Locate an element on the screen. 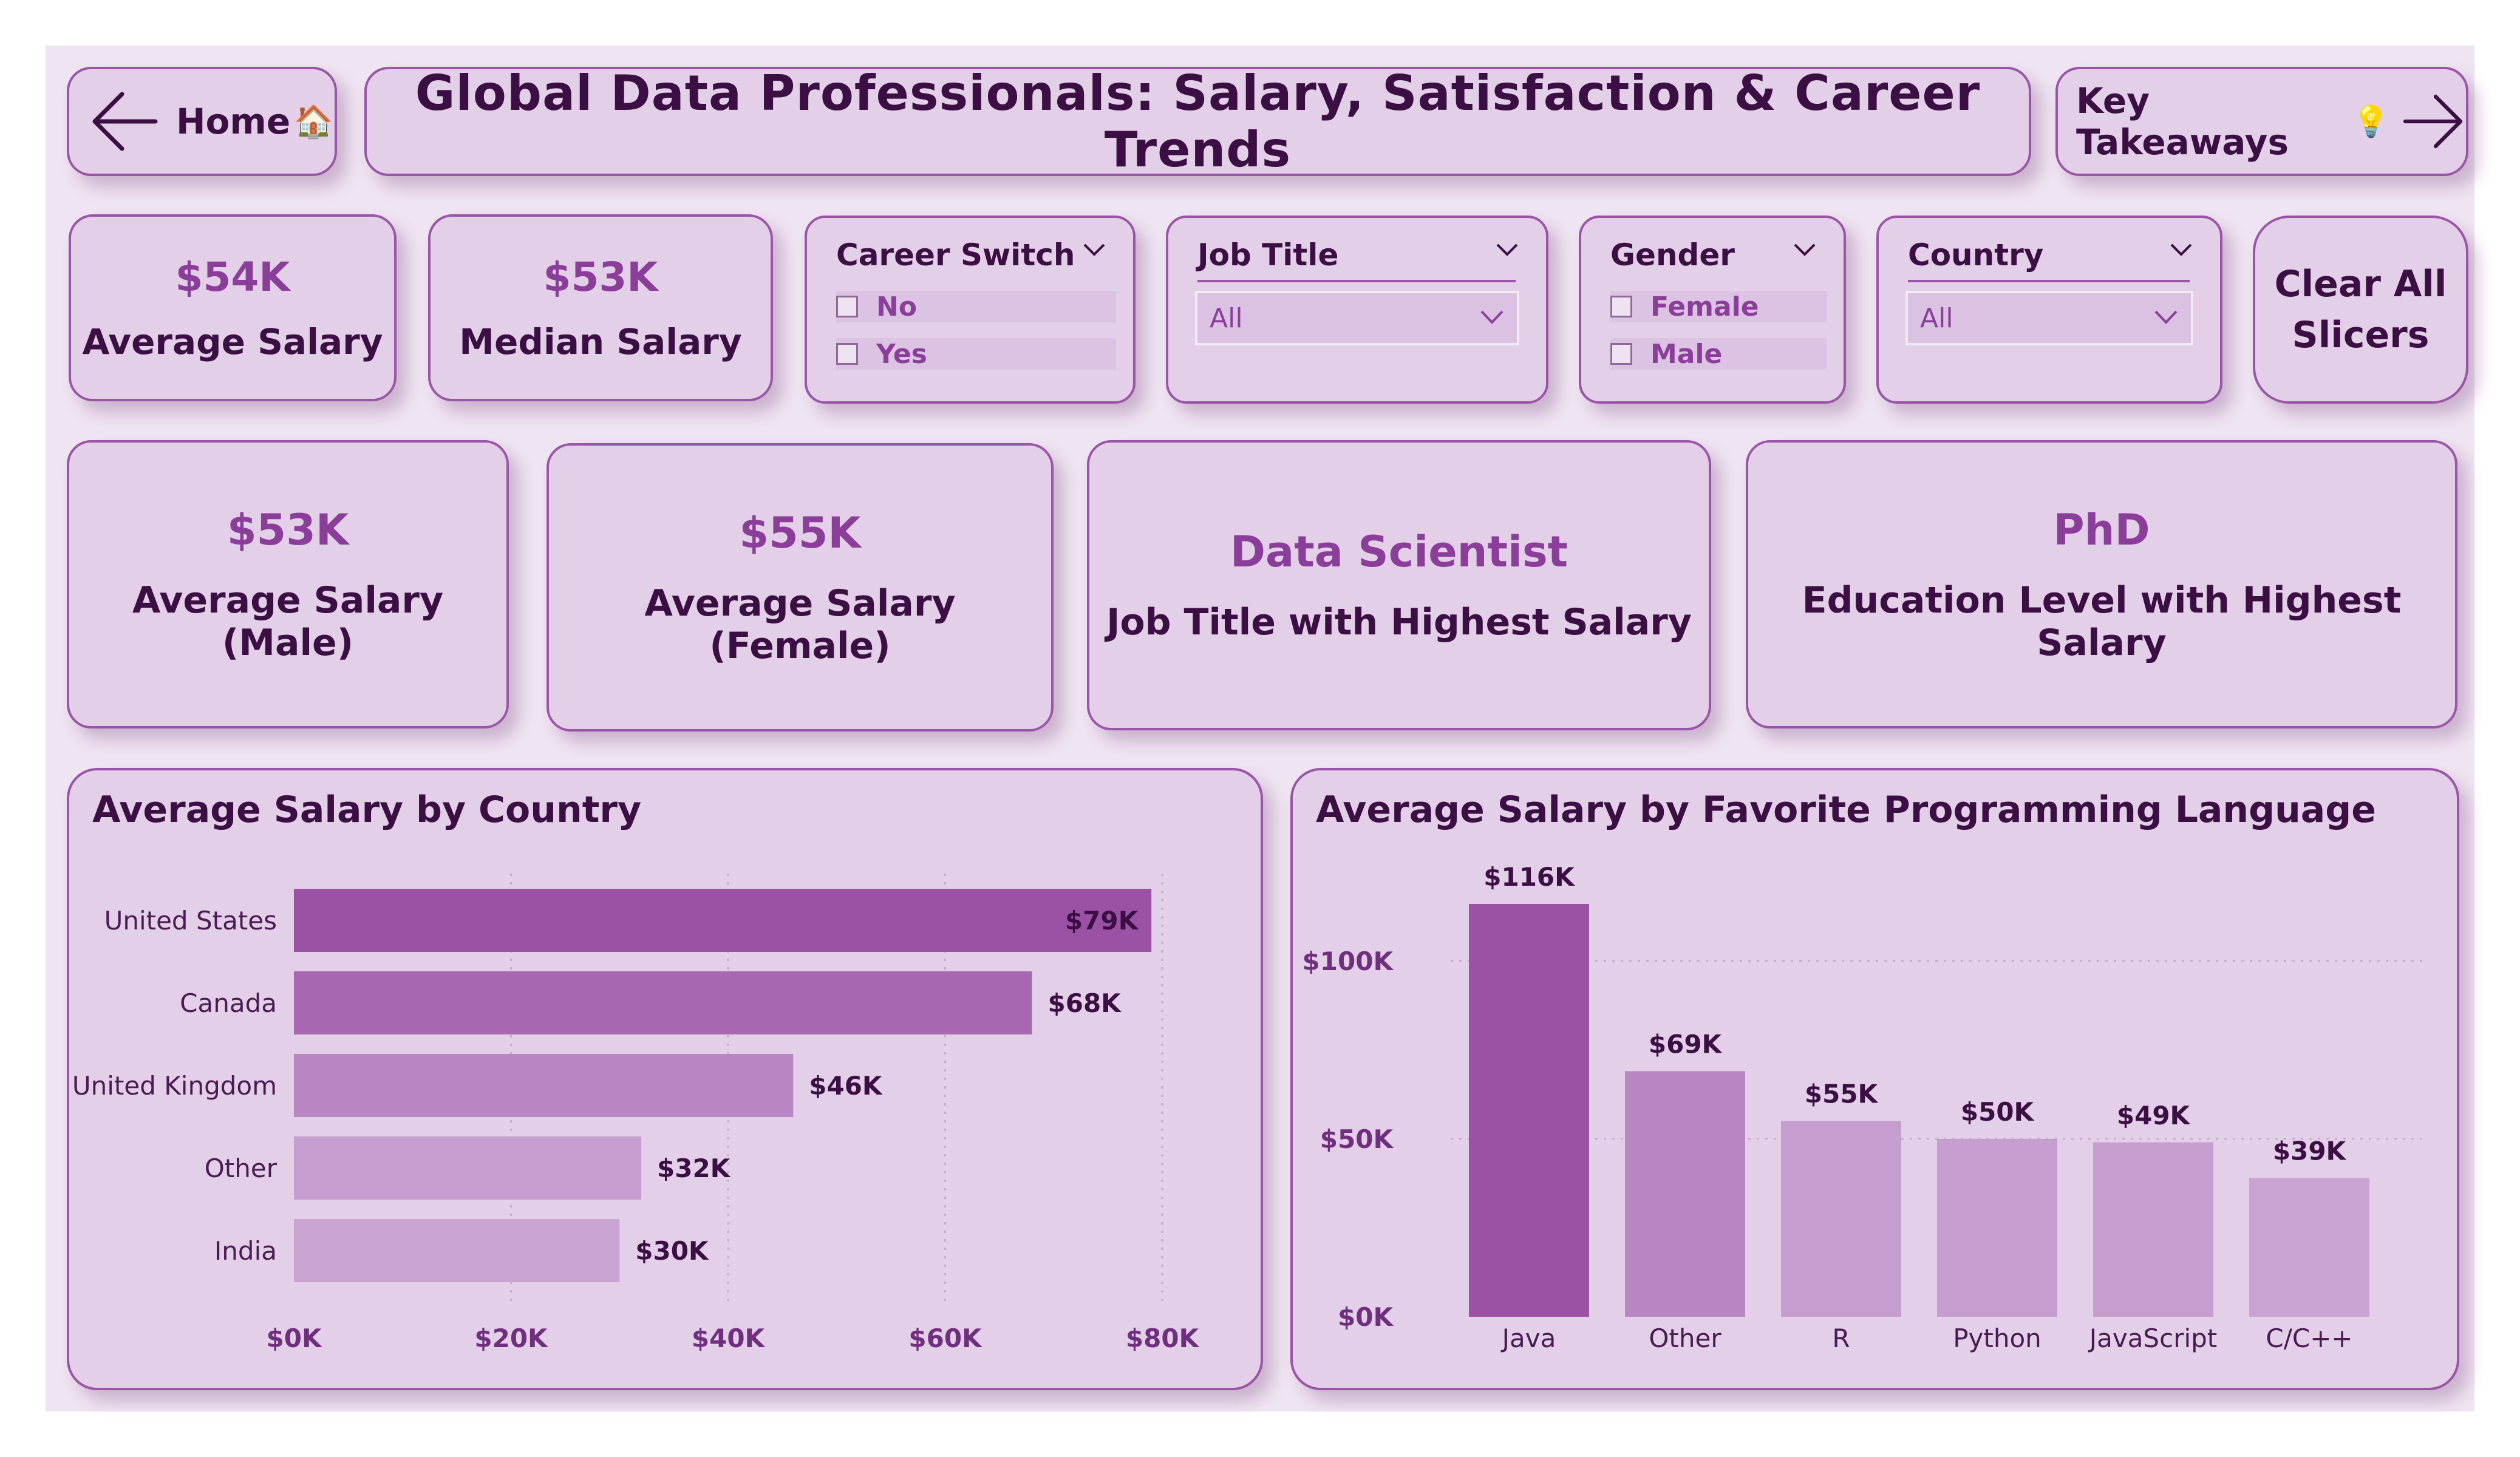 Image resolution: width=2520 pixels, height=1457 pixels. category-label: India is located at coordinates (245, 1251).